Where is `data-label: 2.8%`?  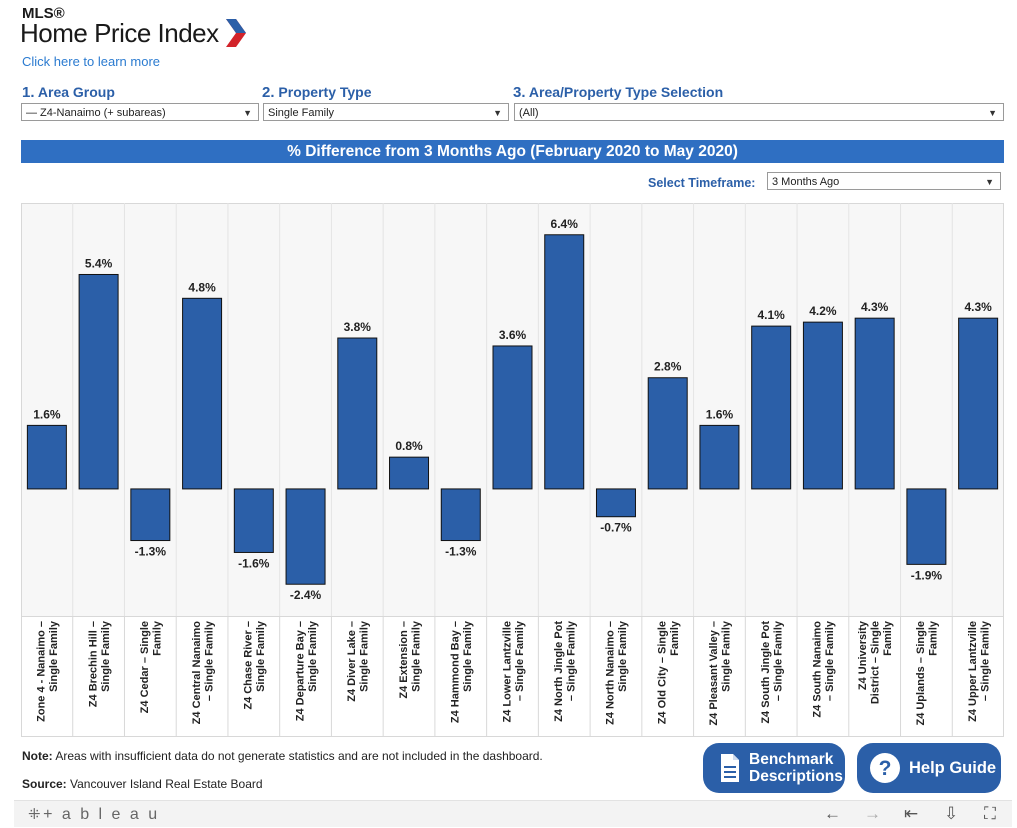 data-label: 2.8% is located at coordinates (668, 367).